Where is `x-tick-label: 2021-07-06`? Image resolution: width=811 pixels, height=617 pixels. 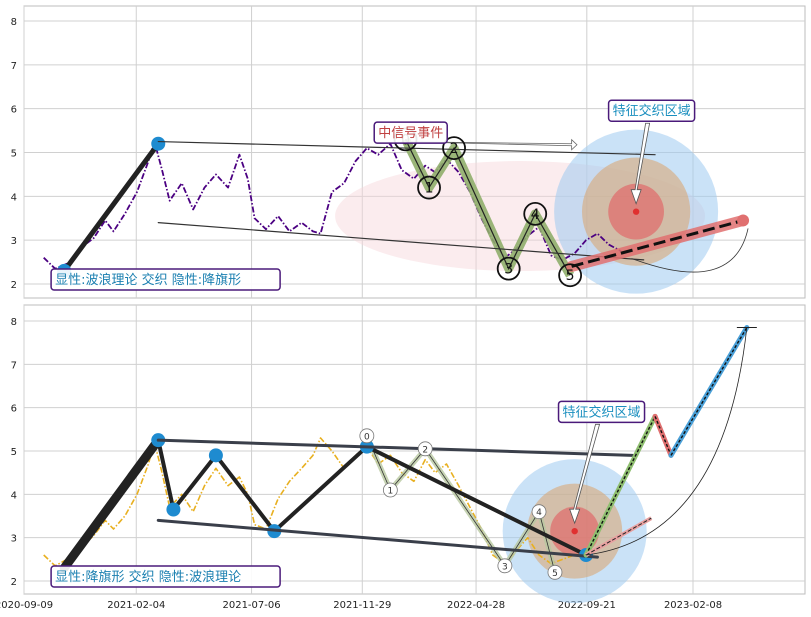 x-tick-label: 2021-07-06 is located at coordinates (251, 605).